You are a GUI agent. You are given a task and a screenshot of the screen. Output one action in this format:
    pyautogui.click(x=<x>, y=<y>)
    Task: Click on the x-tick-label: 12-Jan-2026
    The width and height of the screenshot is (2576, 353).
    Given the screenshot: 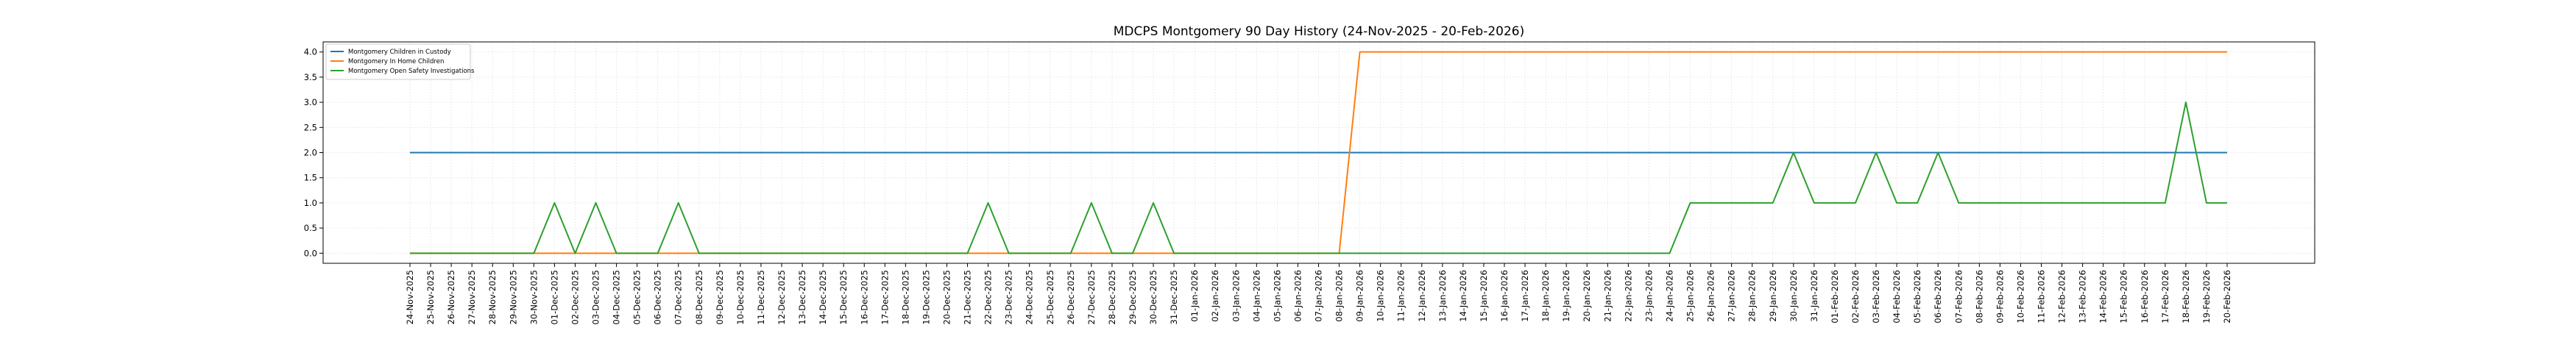 What is the action you would take?
    pyautogui.click(x=1422, y=296)
    